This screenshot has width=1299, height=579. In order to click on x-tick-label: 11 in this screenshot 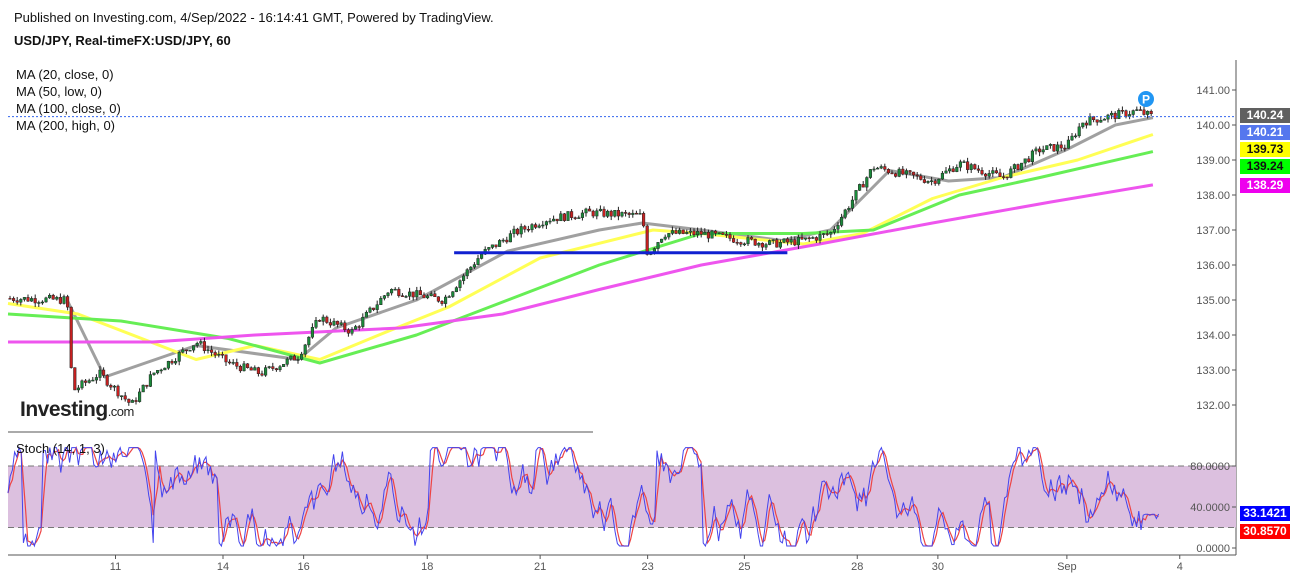, I will do `click(115, 567)`.